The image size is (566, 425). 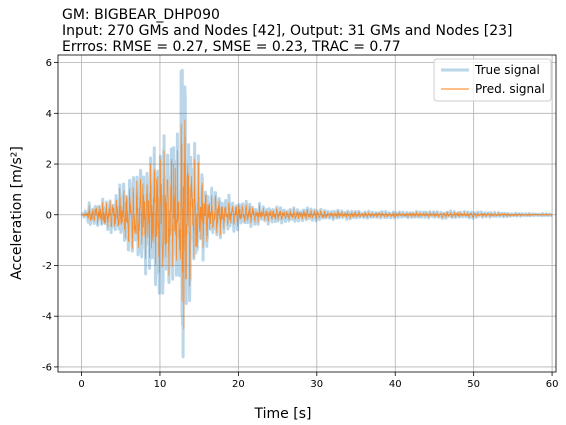 What do you see at coordinates (160, 384) in the screenshot?
I see `x-tick-label: 10` at bounding box center [160, 384].